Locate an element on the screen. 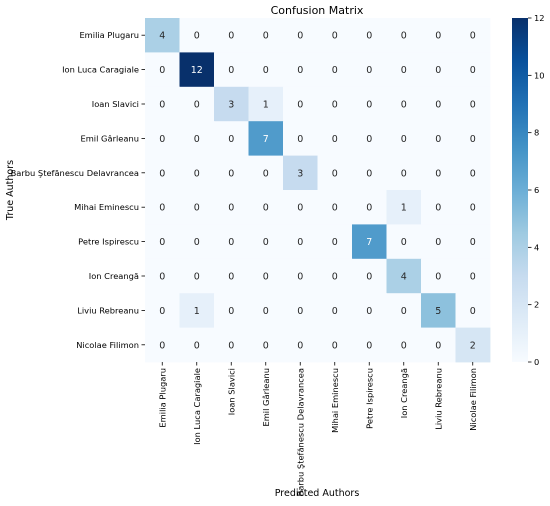  cell-value-label: 4 is located at coordinates (162, 36).